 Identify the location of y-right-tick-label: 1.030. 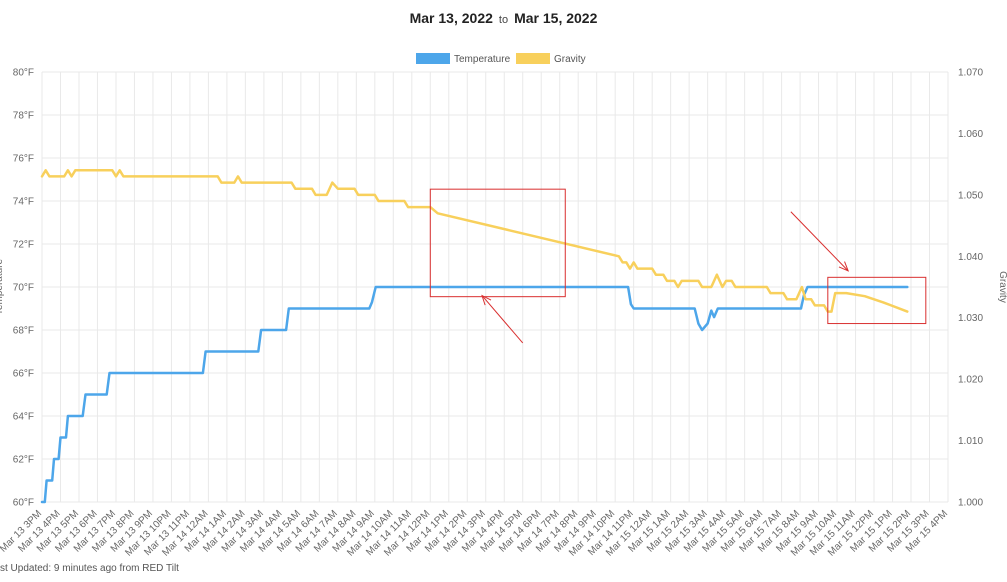
(970, 318).